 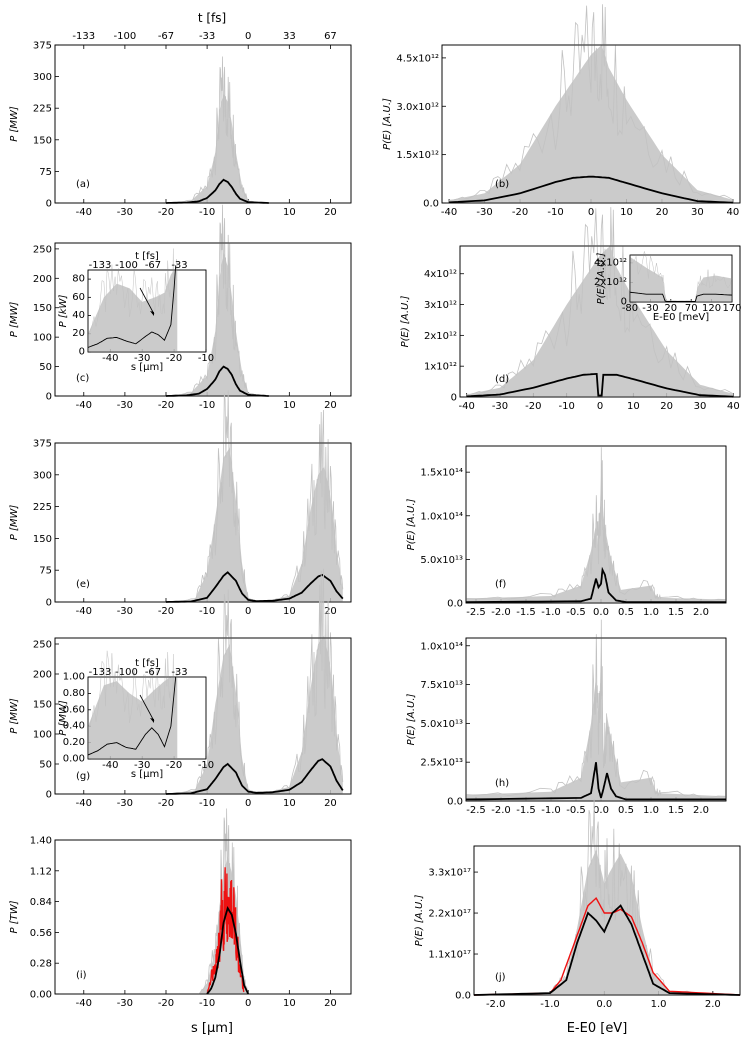 What do you see at coordinates (551, 810) in the screenshot?
I see `x-tick-label: -1.0` at bounding box center [551, 810].